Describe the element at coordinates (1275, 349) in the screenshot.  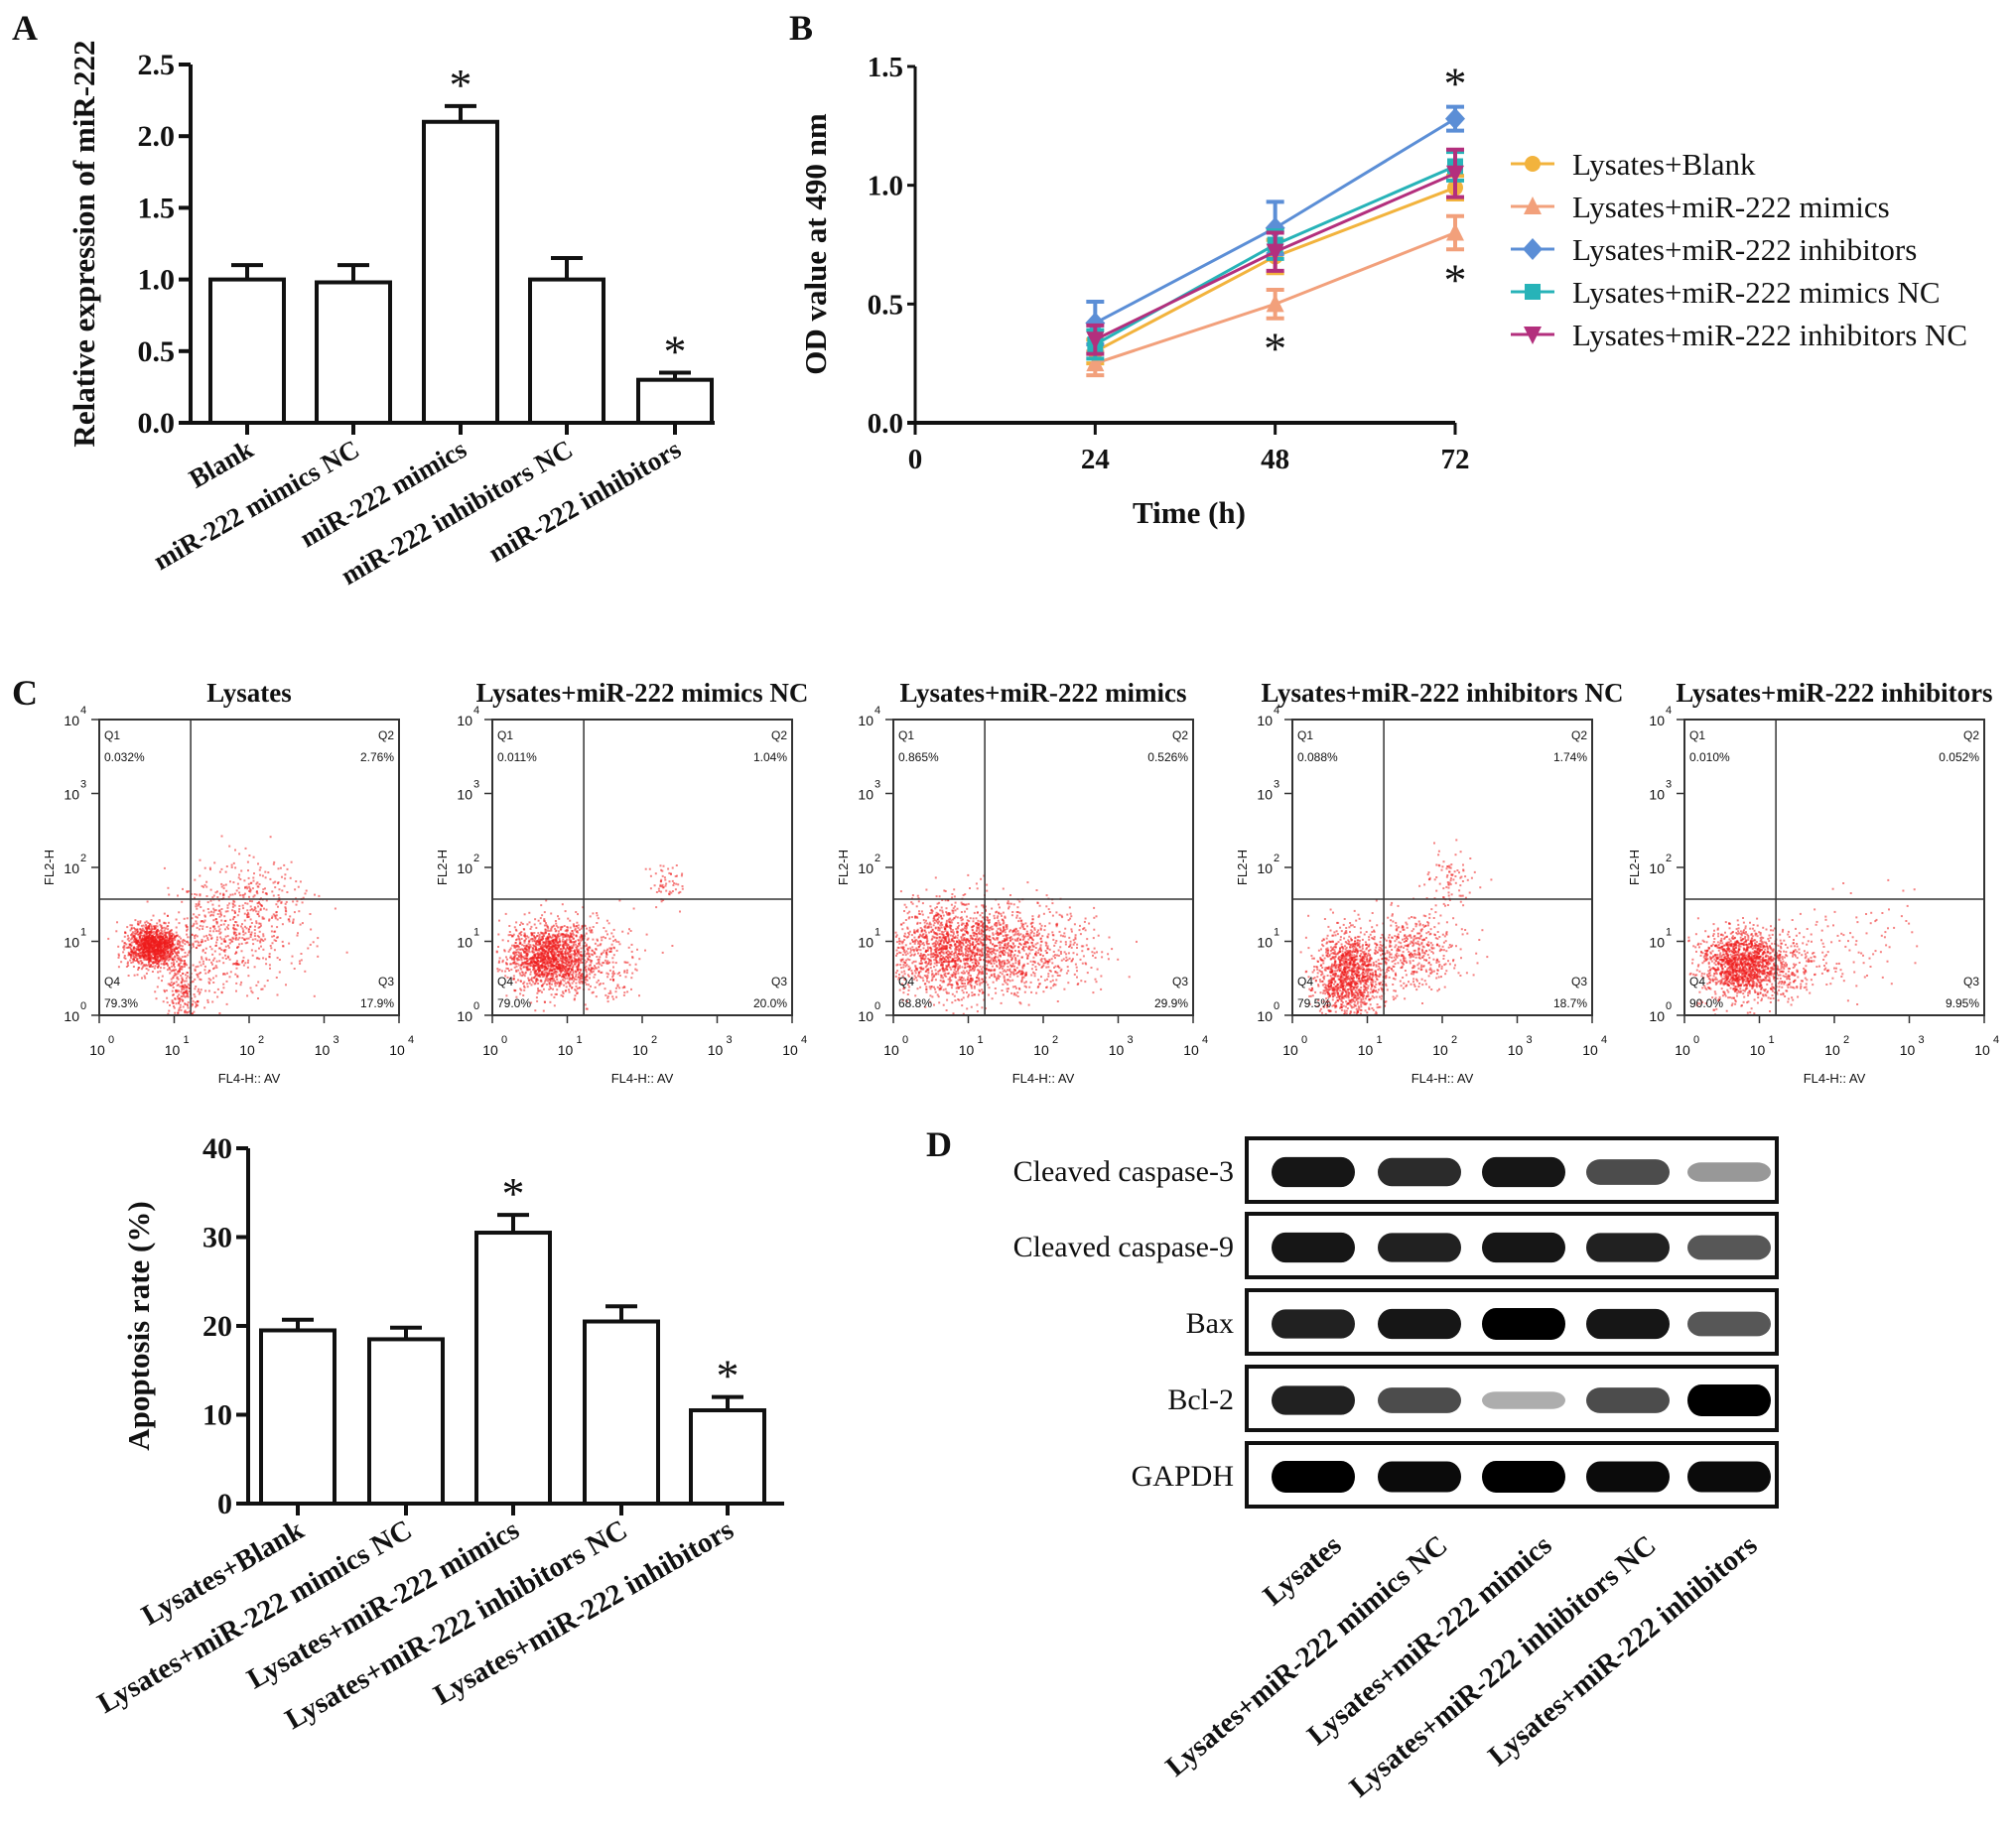
I see `significance-asterisk: *` at that location.